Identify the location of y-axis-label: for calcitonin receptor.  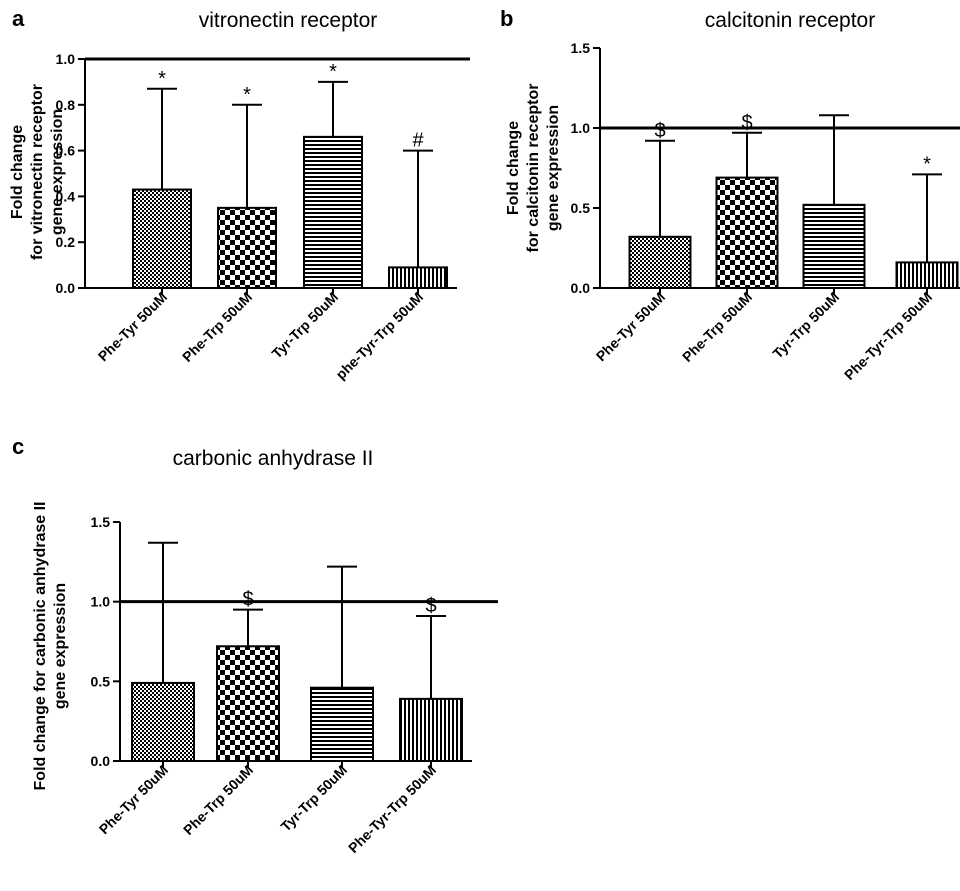
(533, 168).